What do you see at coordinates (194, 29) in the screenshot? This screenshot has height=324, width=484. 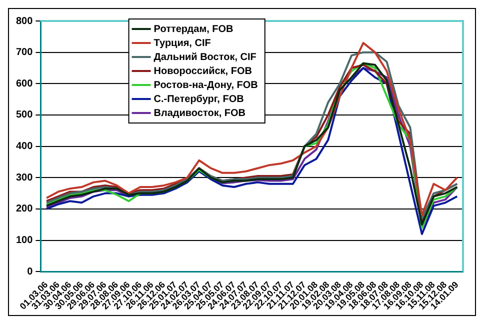 I see `legend-label: Роттердам, FOB` at bounding box center [194, 29].